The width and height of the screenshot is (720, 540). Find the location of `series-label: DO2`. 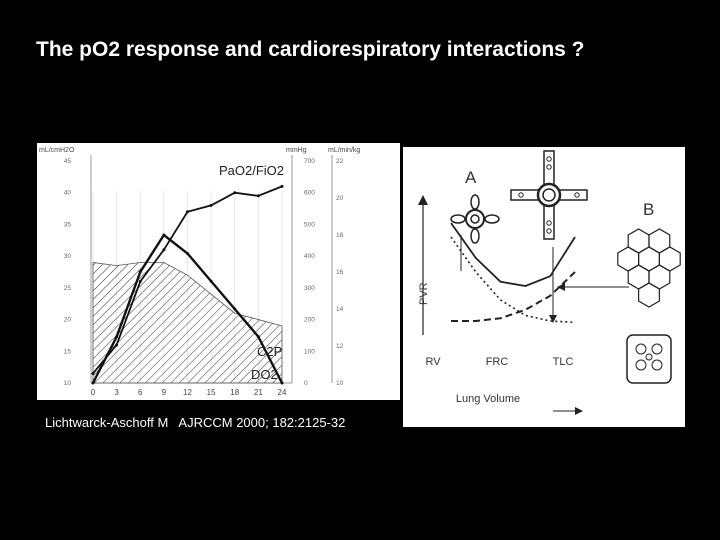

series-label: DO2 is located at coordinates (264, 374).